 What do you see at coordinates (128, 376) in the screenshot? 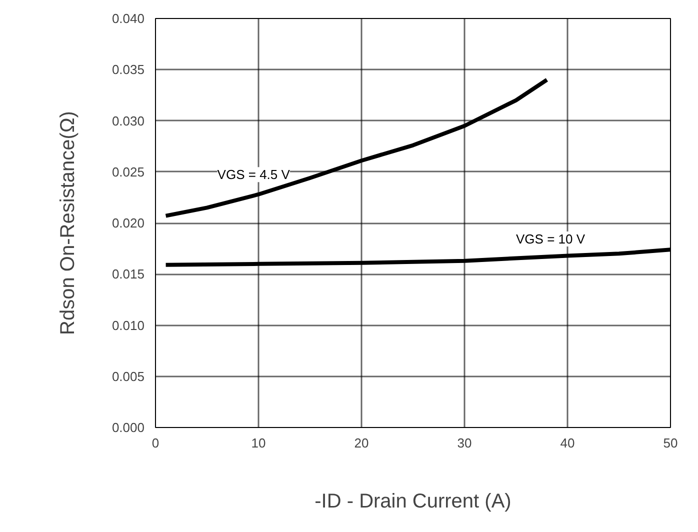
I see `y-tick-label: 0.005` at bounding box center [128, 376].